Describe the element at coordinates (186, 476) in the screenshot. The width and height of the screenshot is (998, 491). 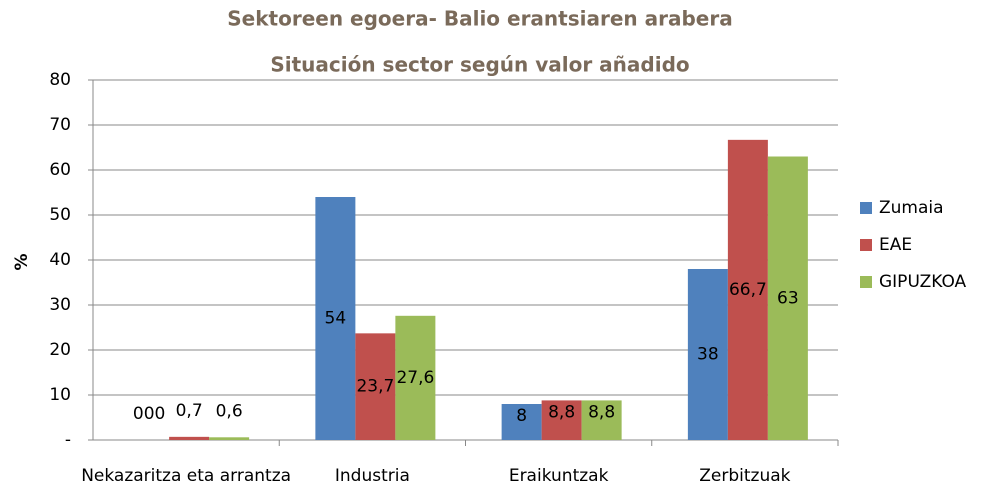
I see `x-tick-label: Nekazaritza eta arrantza` at that location.